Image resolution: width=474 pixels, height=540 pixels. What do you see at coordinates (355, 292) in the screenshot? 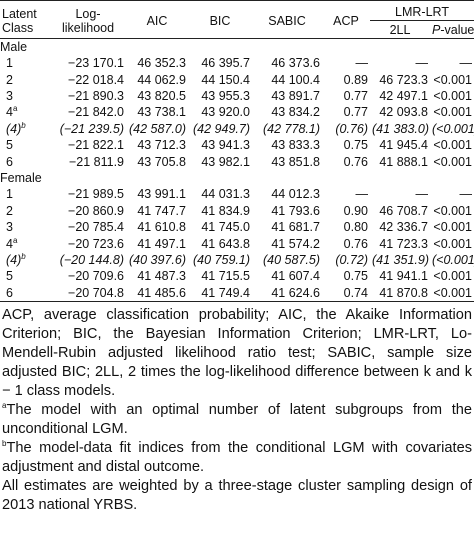
I see `value-cell: 0.74` at bounding box center [355, 292].